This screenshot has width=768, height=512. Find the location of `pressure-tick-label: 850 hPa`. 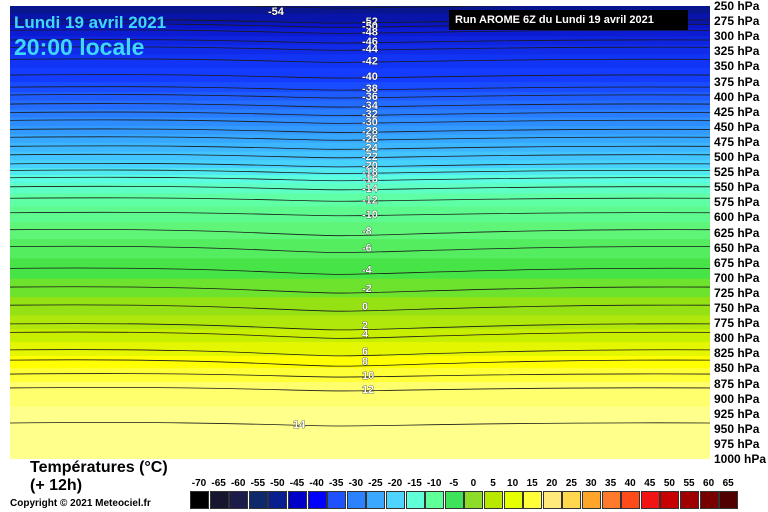

pressure-tick-label: 850 hPa is located at coordinates (737, 368).